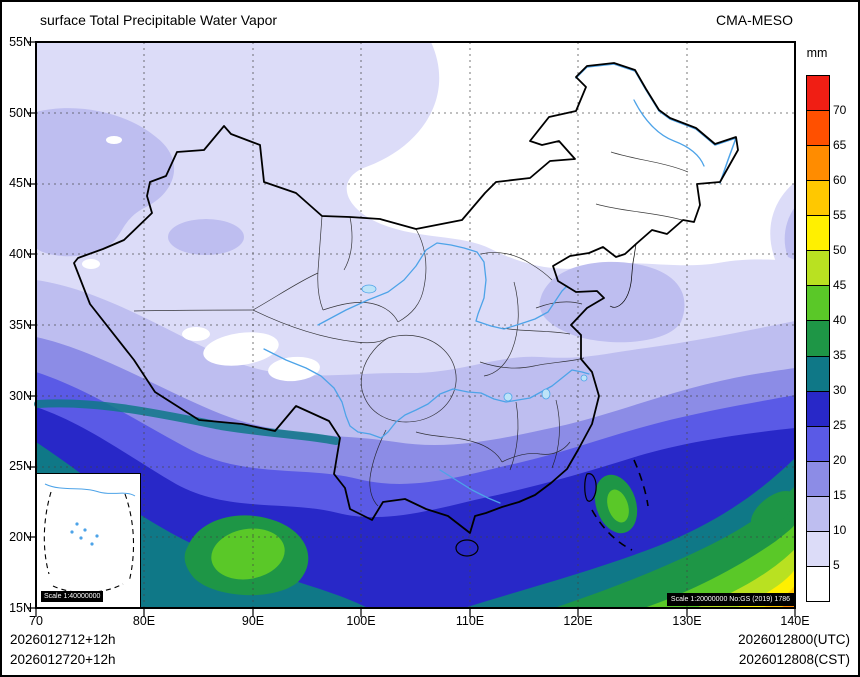  What do you see at coordinates (754, 20) in the screenshot?
I see `model-name-label: CMA-MESO` at bounding box center [754, 20].